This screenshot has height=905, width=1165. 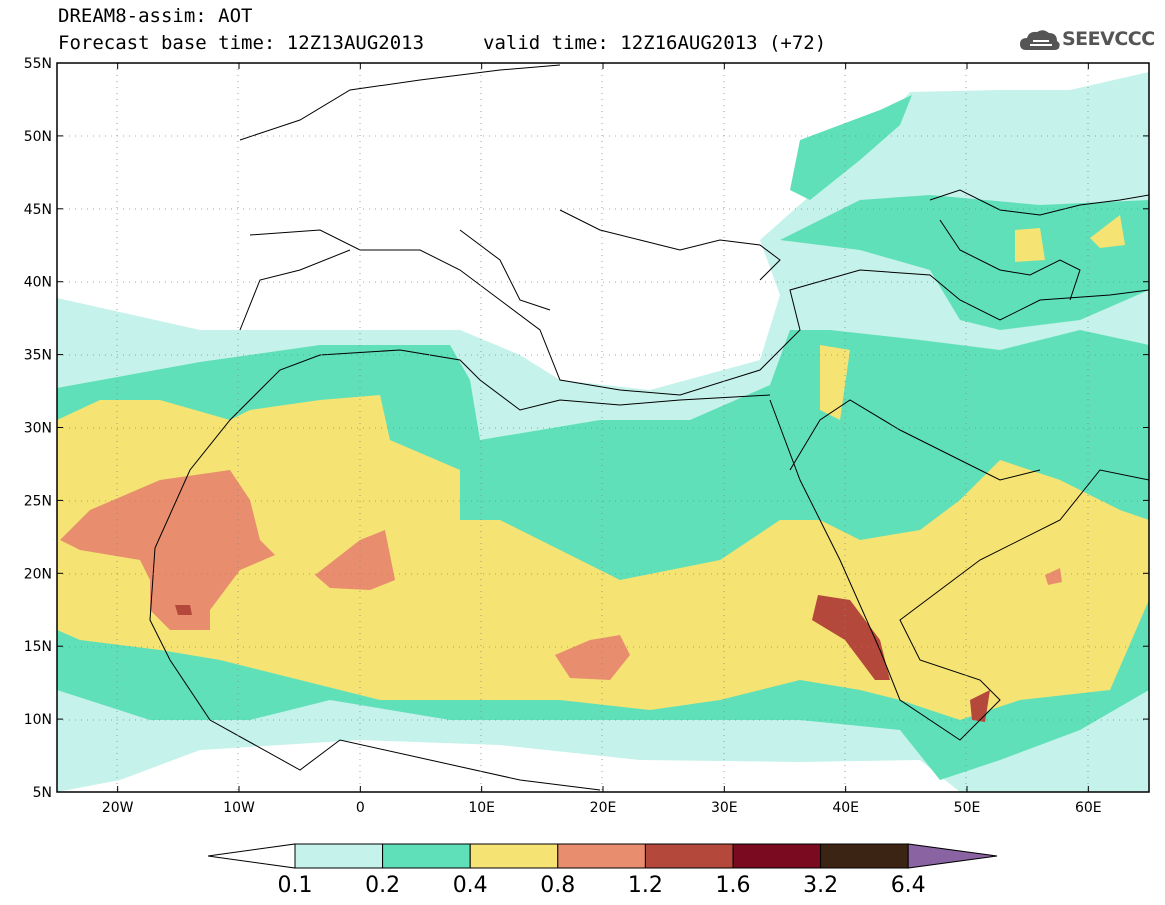 What do you see at coordinates (38, 647) in the screenshot?
I see `lat-label: 15N` at bounding box center [38, 647].